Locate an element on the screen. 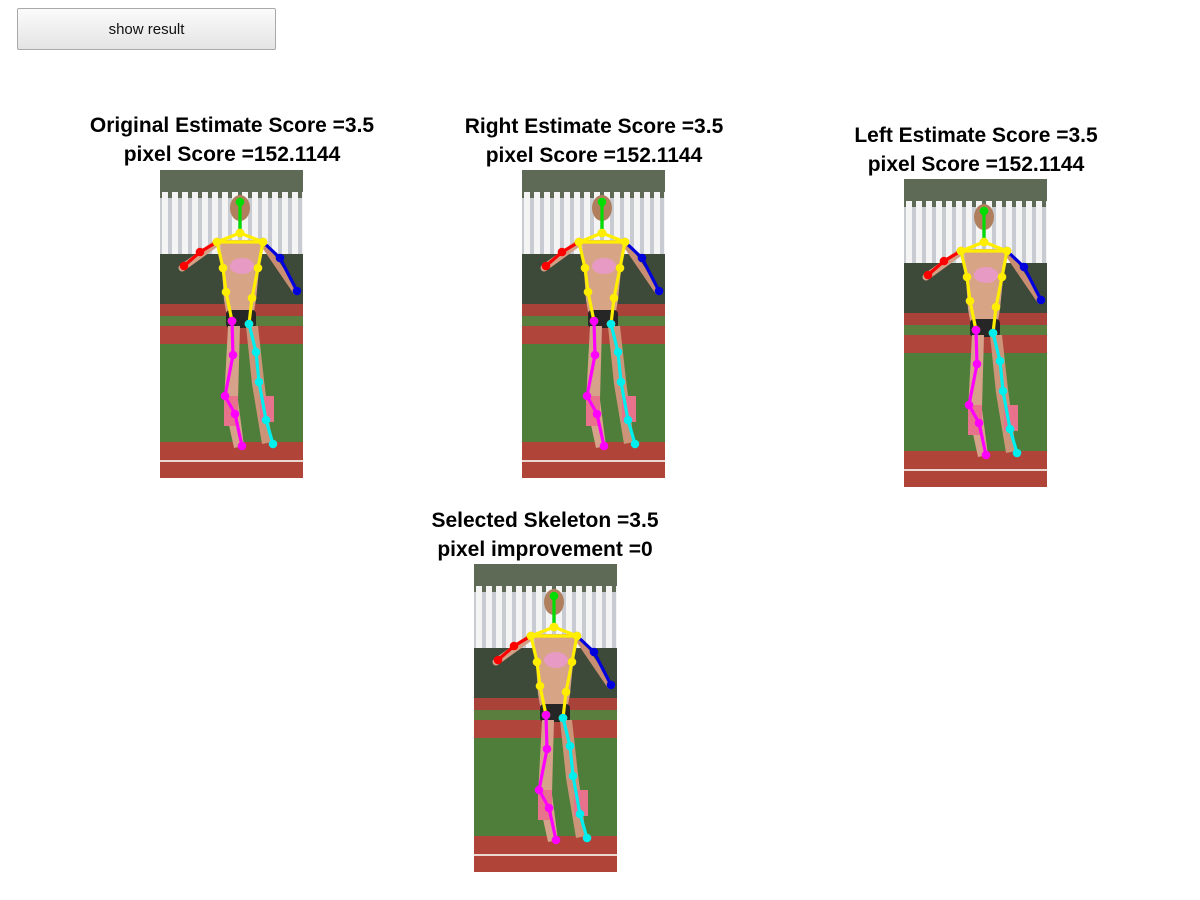 This screenshot has width=1200, height=900. right-estimate-image is located at coordinates (593, 324).